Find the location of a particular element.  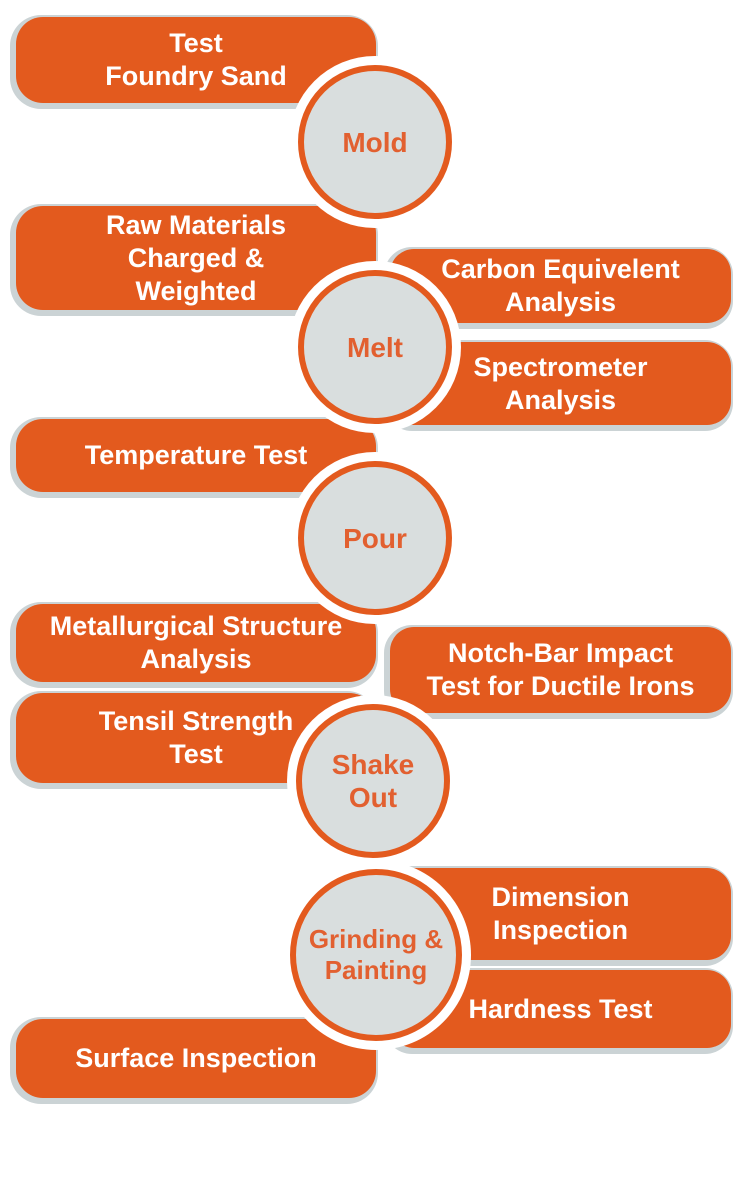

stage-label-line: Pour is located at coordinates (375, 538).